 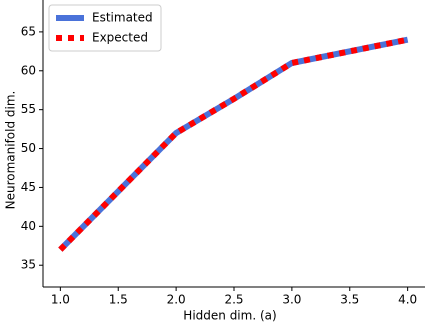 What do you see at coordinates (229, 316) in the screenshot?
I see `x-axis-label: Hidden dim. (a)` at bounding box center [229, 316].